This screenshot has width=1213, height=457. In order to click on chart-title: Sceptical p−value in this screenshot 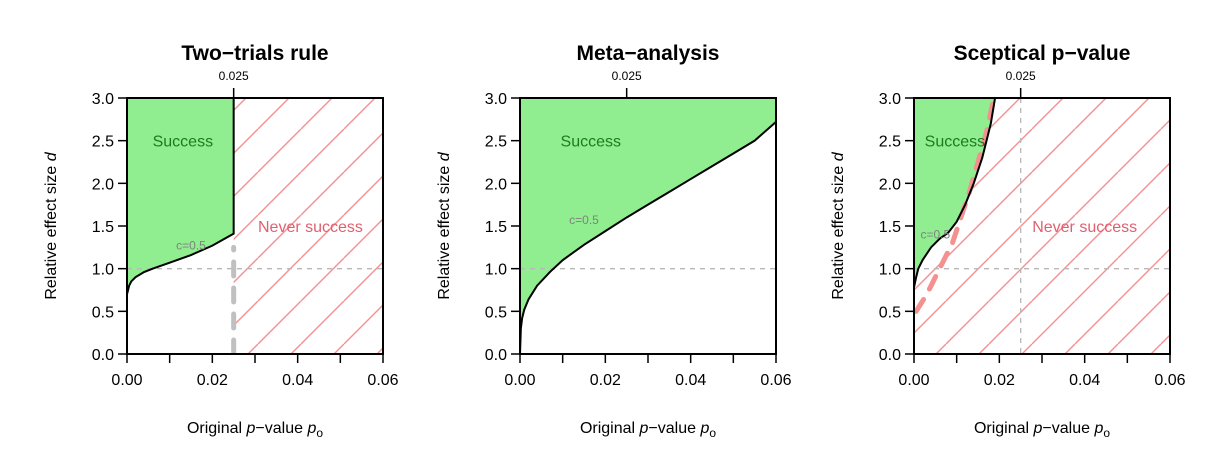, I will do `click(1042, 53)`.